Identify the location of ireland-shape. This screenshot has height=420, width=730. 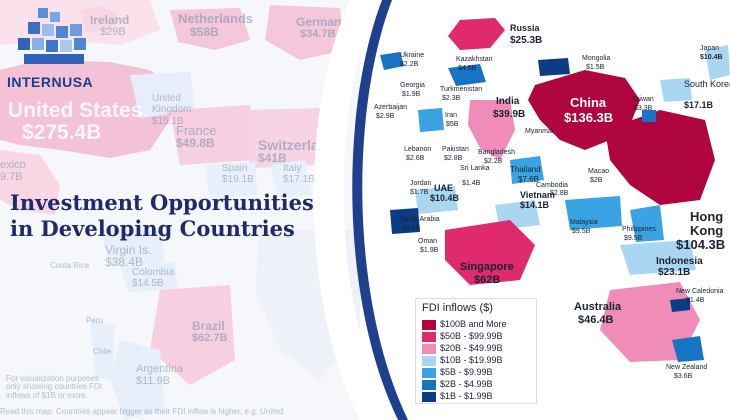
(99, 19).